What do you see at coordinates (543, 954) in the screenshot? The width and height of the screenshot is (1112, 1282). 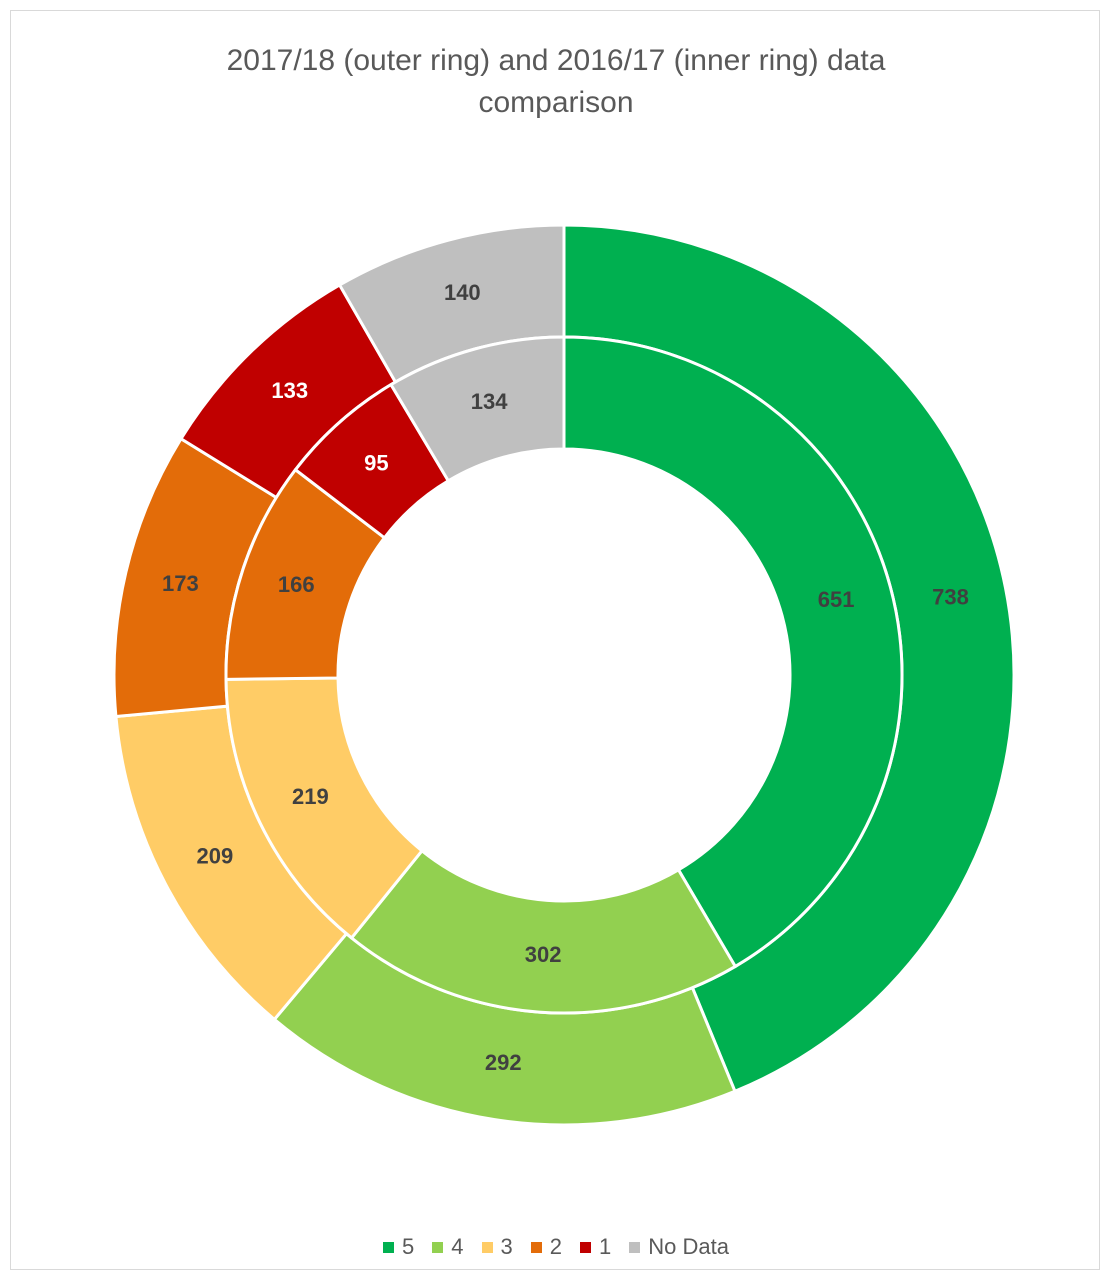 I see `data-label: 302` at bounding box center [543, 954].